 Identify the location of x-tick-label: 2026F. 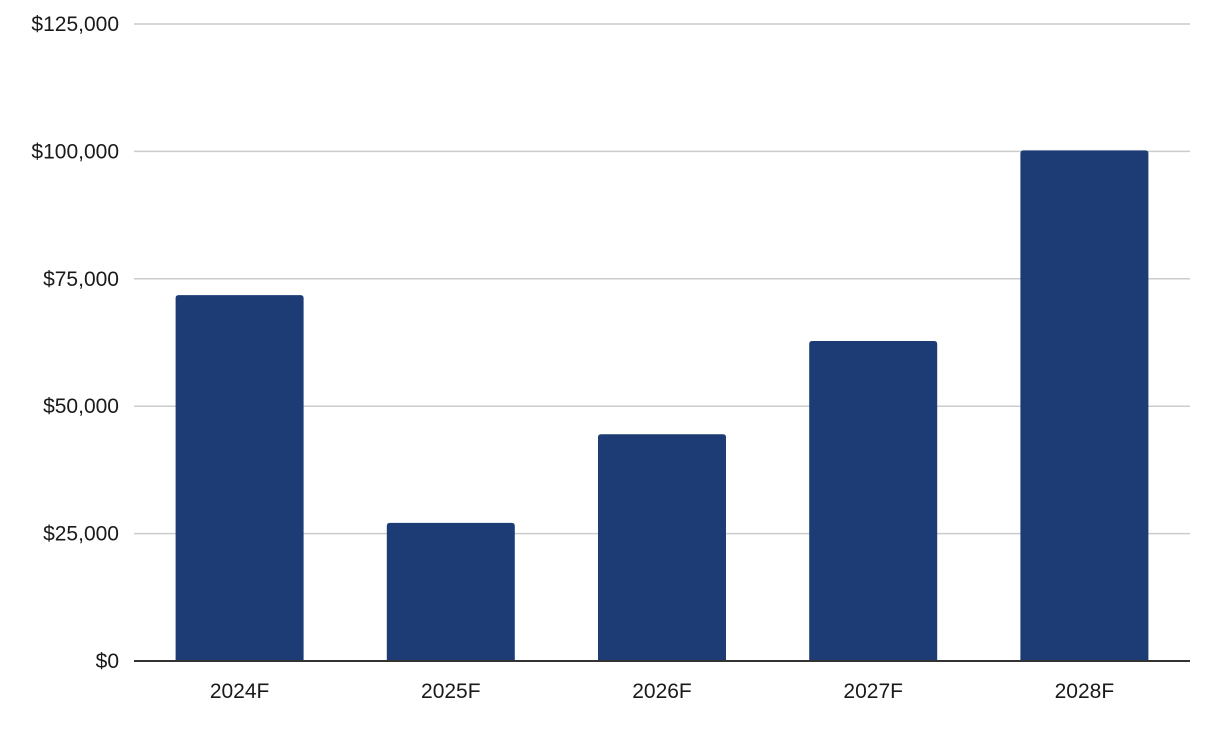
(662, 691).